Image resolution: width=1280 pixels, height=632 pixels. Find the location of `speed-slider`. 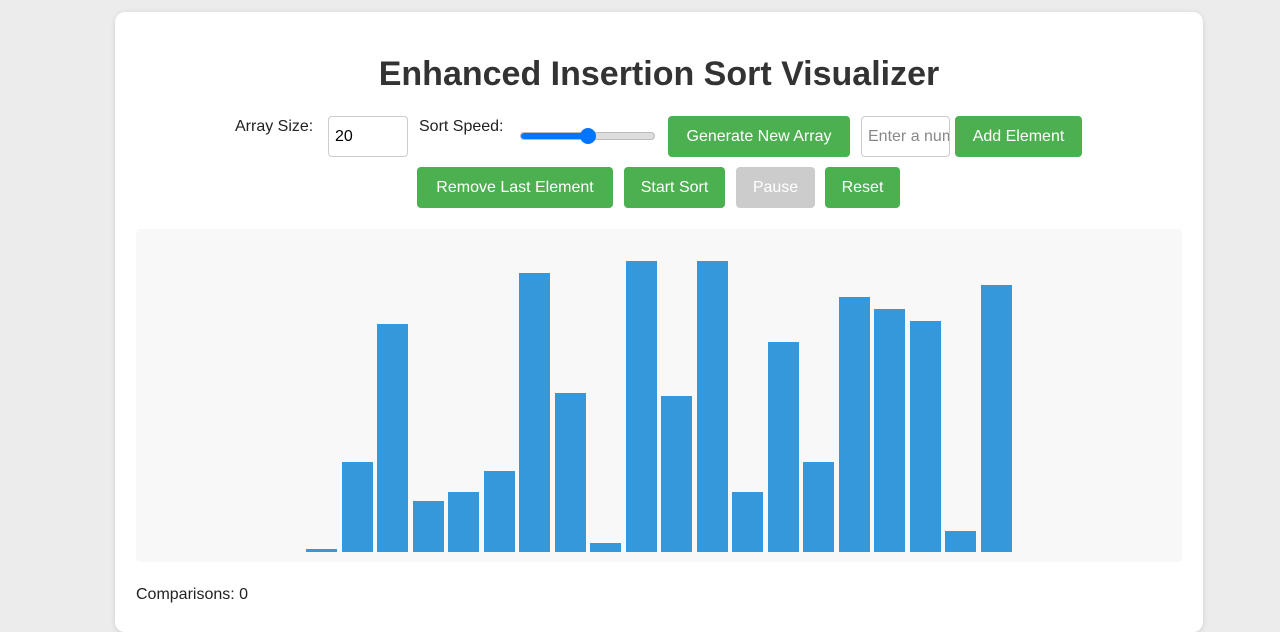

speed-slider is located at coordinates (587, 136).